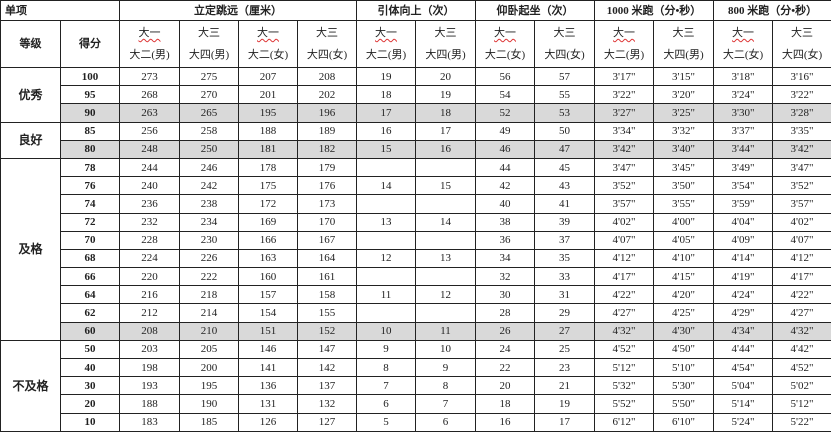  I want to click on value-cell: 195, so click(209, 386).